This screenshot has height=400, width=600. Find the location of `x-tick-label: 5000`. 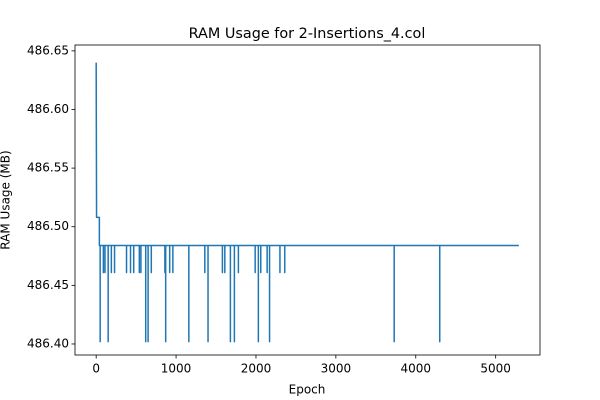

x-tick-label: 5000 is located at coordinates (495, 369).